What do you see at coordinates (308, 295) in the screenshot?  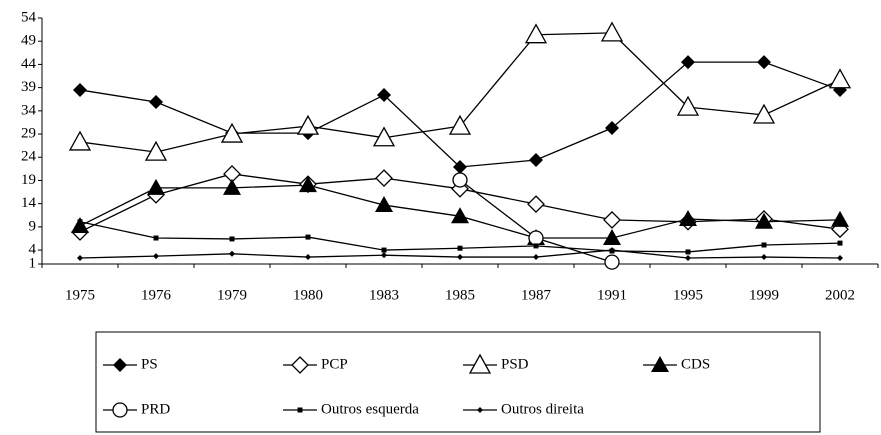 I see `x-tick-label: 1980` at bounding box center [308, 295].